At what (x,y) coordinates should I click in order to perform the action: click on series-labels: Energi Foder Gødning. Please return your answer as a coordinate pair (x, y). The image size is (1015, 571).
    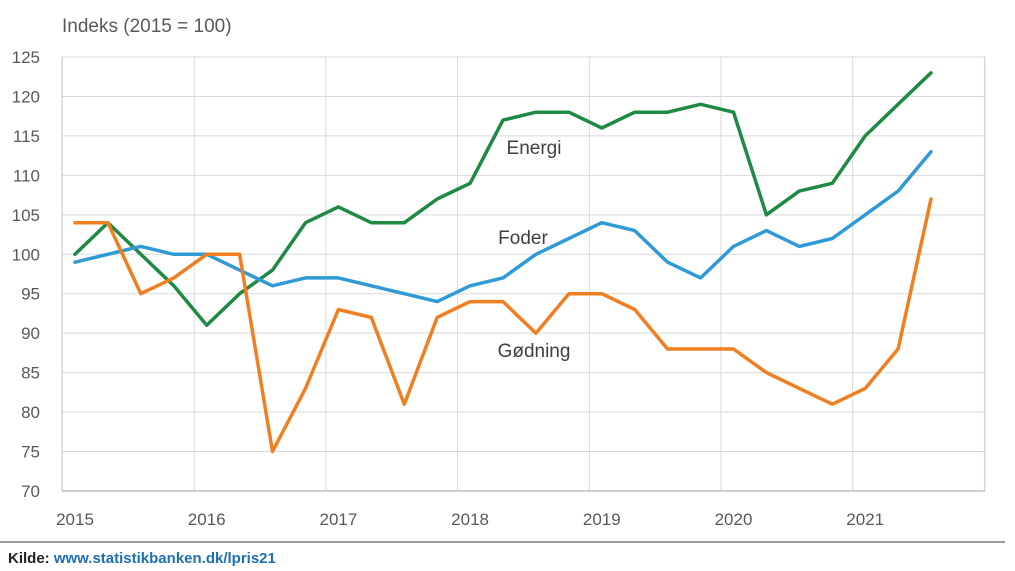
    Looking at the image, I should click on (534, 250).